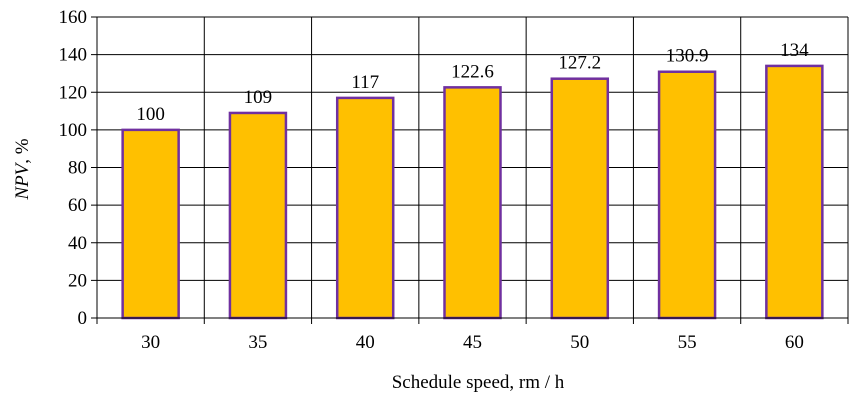 The image size is (857, 394). What do you see at coordinates (73, 55) in the screenshot?
I see `y-tick-label: 140` at bounding box center [73, 55].